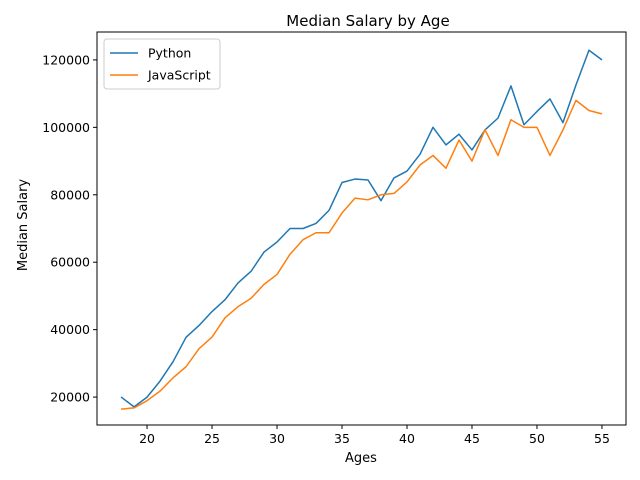  Describe the element at coordinates (70, 329) in the screenshot. I see `y-tick-label: 40000` at that location.